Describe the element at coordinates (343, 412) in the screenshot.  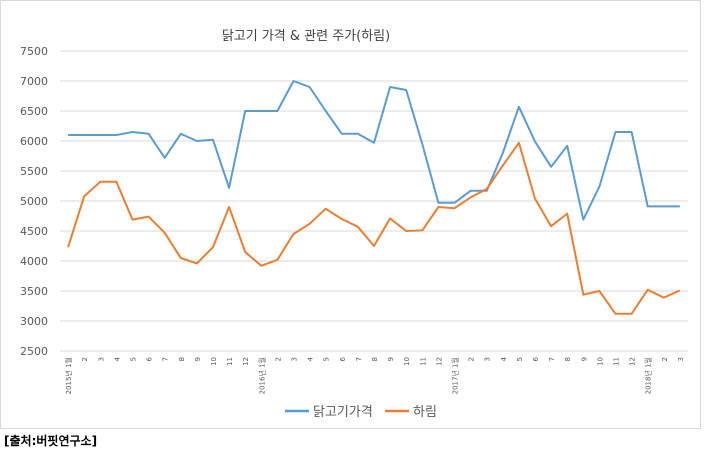
I see `legend-label: 닭고기가격` at that location.